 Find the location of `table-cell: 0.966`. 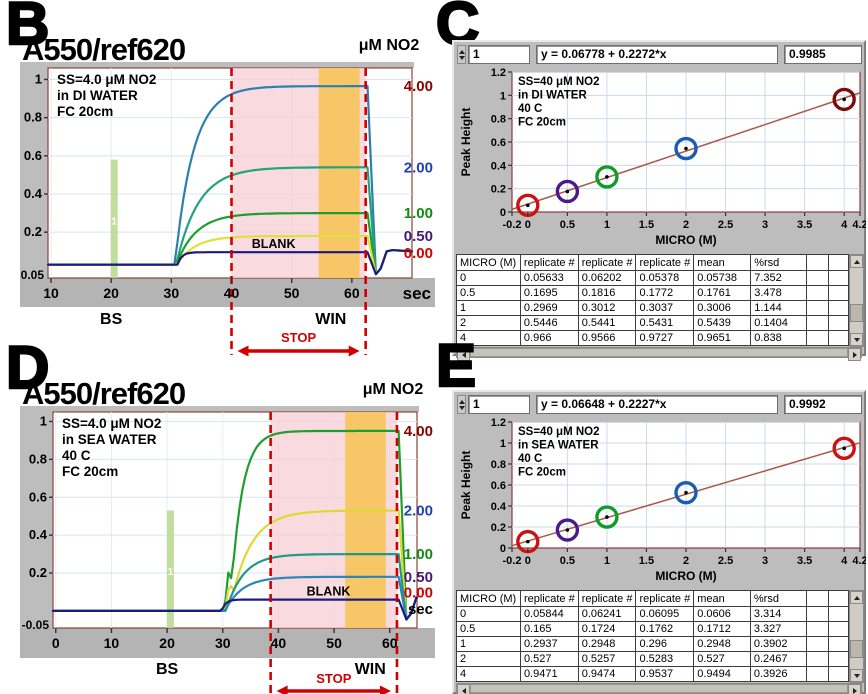

table-cell: 0.966 is located at coordinates (549, 338).